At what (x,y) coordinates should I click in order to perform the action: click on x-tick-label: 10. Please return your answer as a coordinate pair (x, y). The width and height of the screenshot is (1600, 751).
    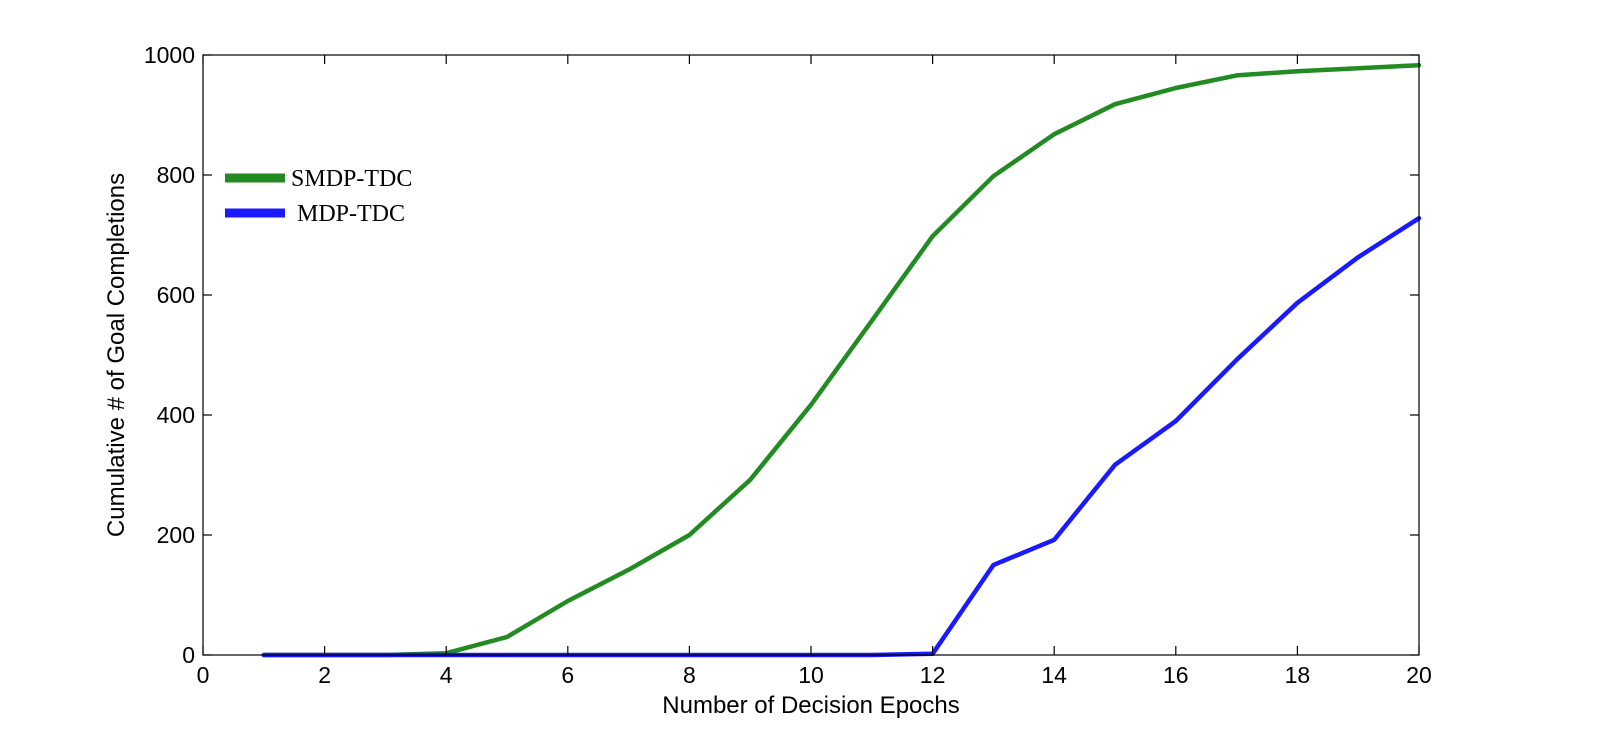
    Looking at the image, I should click on (811, 675).